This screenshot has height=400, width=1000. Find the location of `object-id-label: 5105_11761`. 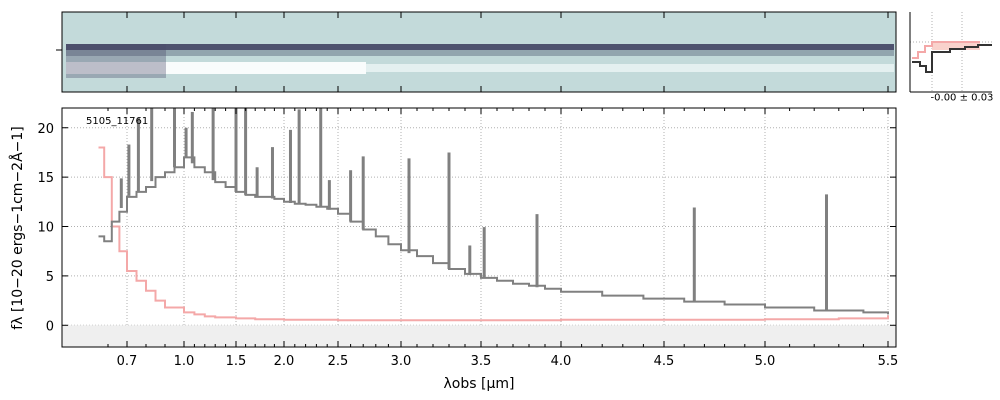

object-id-label: 5105_11761 is located at coordinates (117, 121).